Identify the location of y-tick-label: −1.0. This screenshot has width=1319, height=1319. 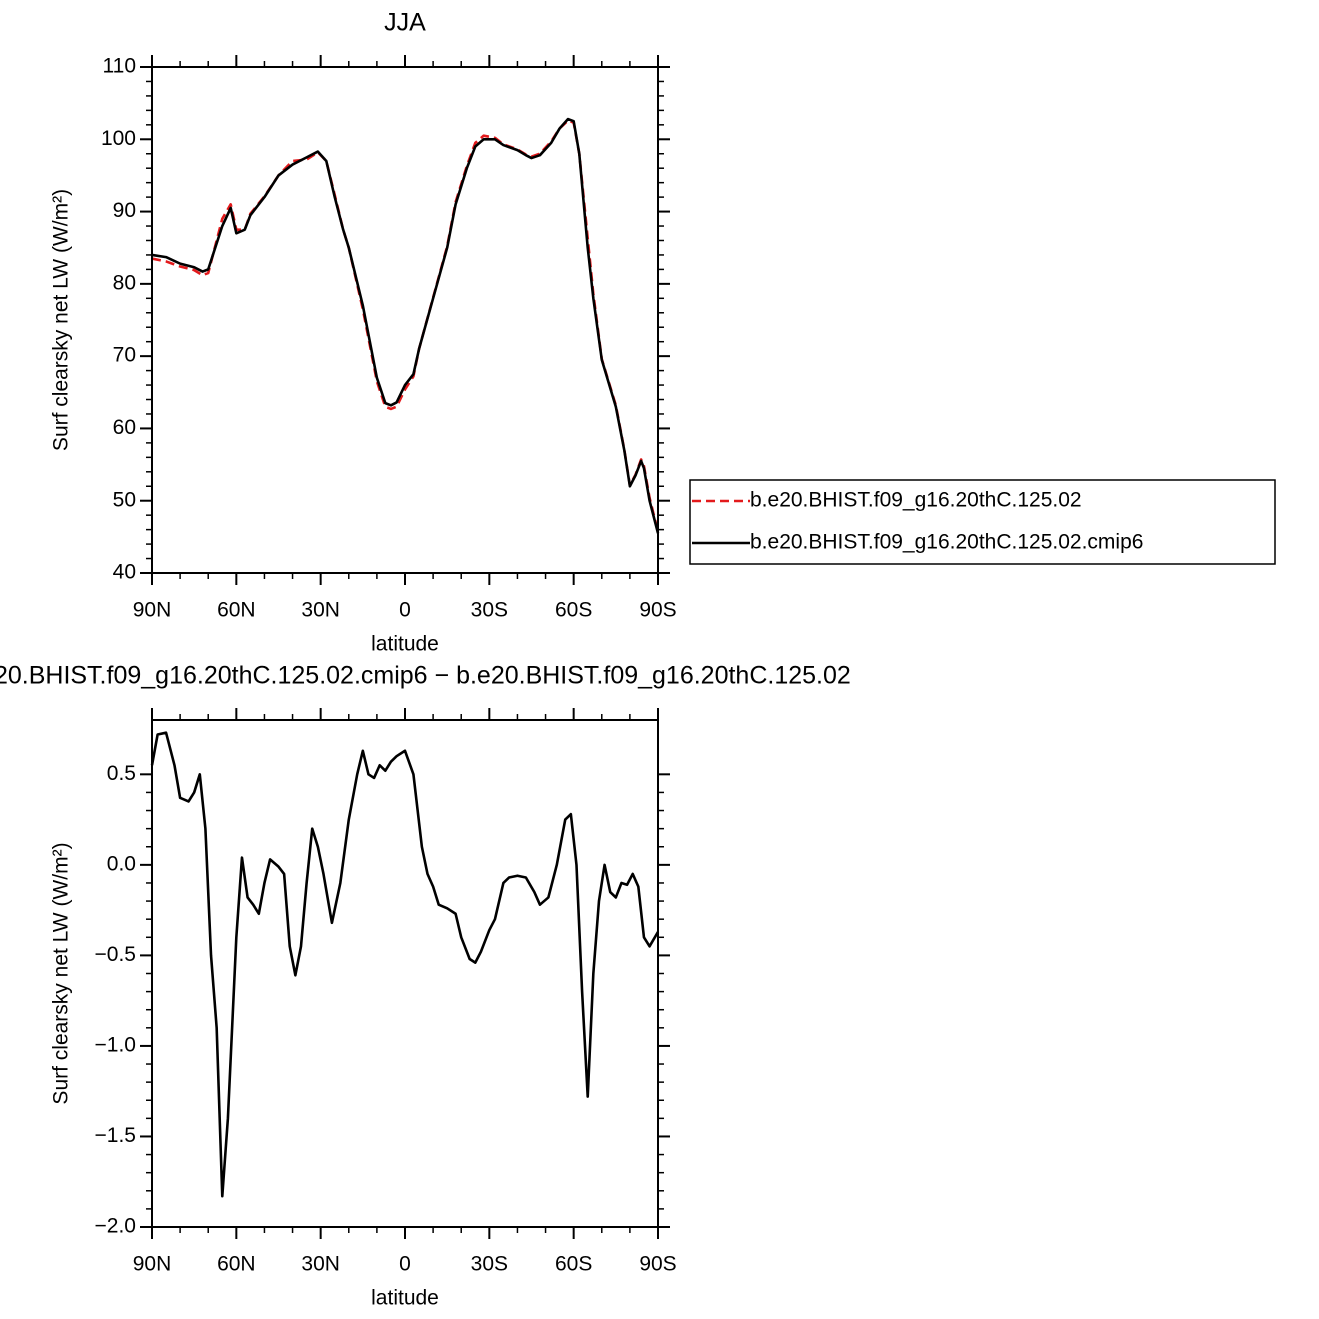
(115, 1044).